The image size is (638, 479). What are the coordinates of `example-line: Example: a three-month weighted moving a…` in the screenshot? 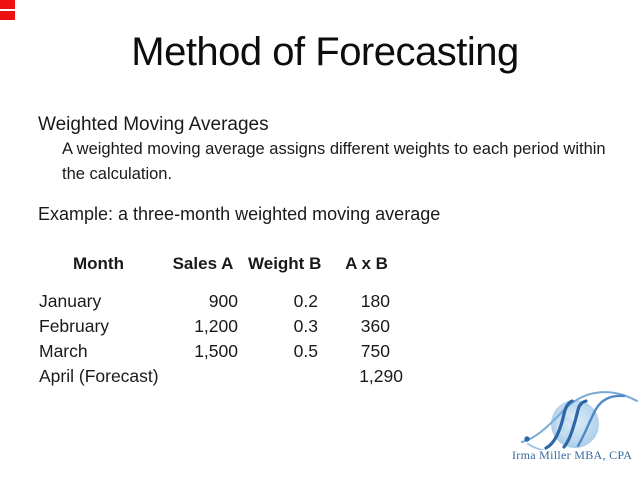 It's located at (239, 214).